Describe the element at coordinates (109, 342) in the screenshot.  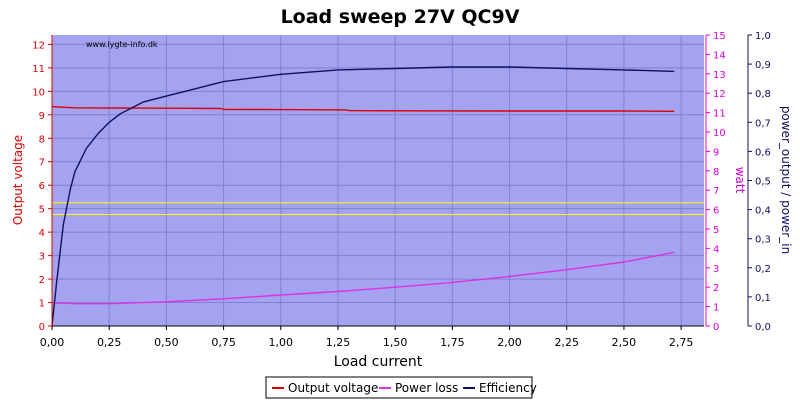
I see `x-tick-label: 0,25` at that location.